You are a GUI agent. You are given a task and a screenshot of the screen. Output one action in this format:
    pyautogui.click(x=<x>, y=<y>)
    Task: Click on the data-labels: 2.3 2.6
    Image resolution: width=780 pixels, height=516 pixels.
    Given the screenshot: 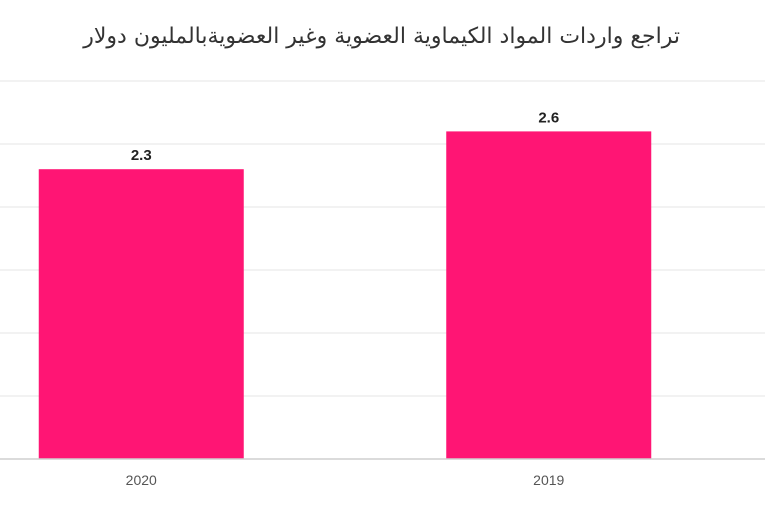 What is the action you would take?
    pyautogui.click(x=345, y=136)
    